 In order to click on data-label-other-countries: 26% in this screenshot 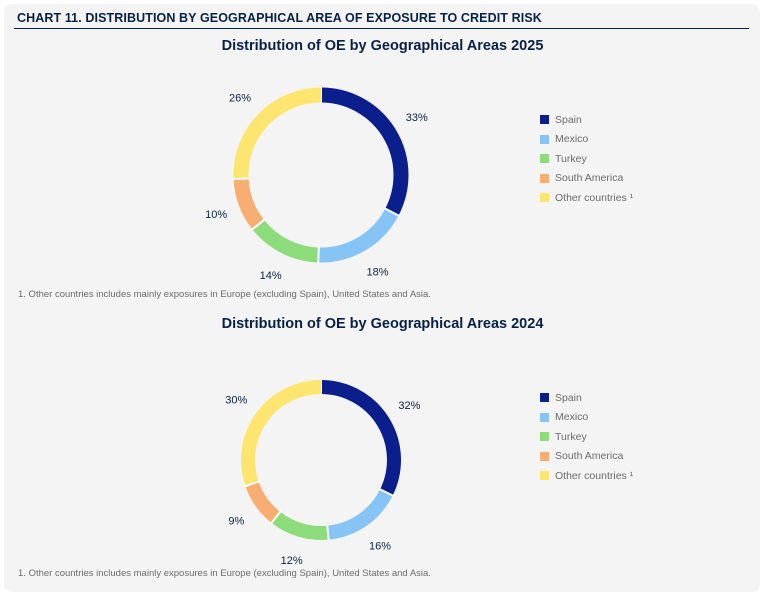, I will do `click(240, 99)`.